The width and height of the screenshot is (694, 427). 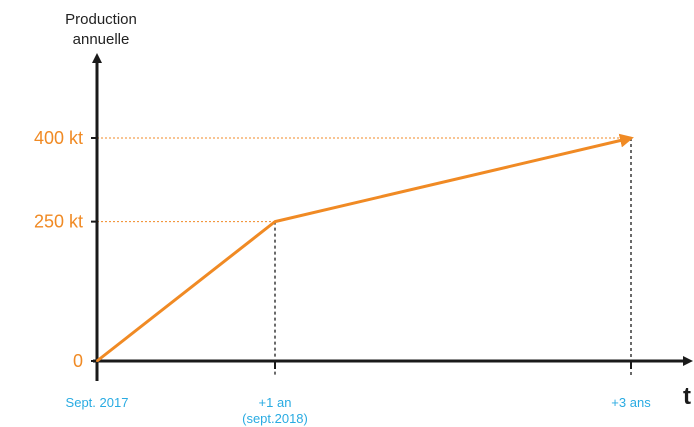 What do you see at coordinates (58, 222) in the screenshot?
I see `y-tick-label-250: 250 kt` at bounding box center [58, 222].